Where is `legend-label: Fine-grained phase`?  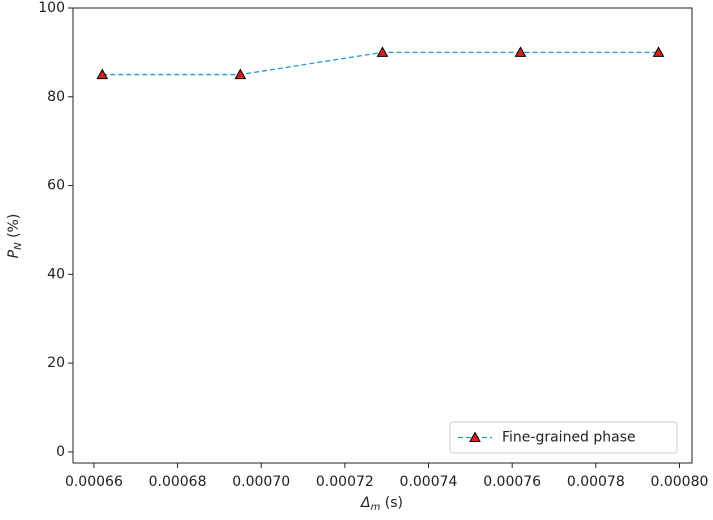
legend-label: Fine-grained phase is located at coordinates (569, 438).